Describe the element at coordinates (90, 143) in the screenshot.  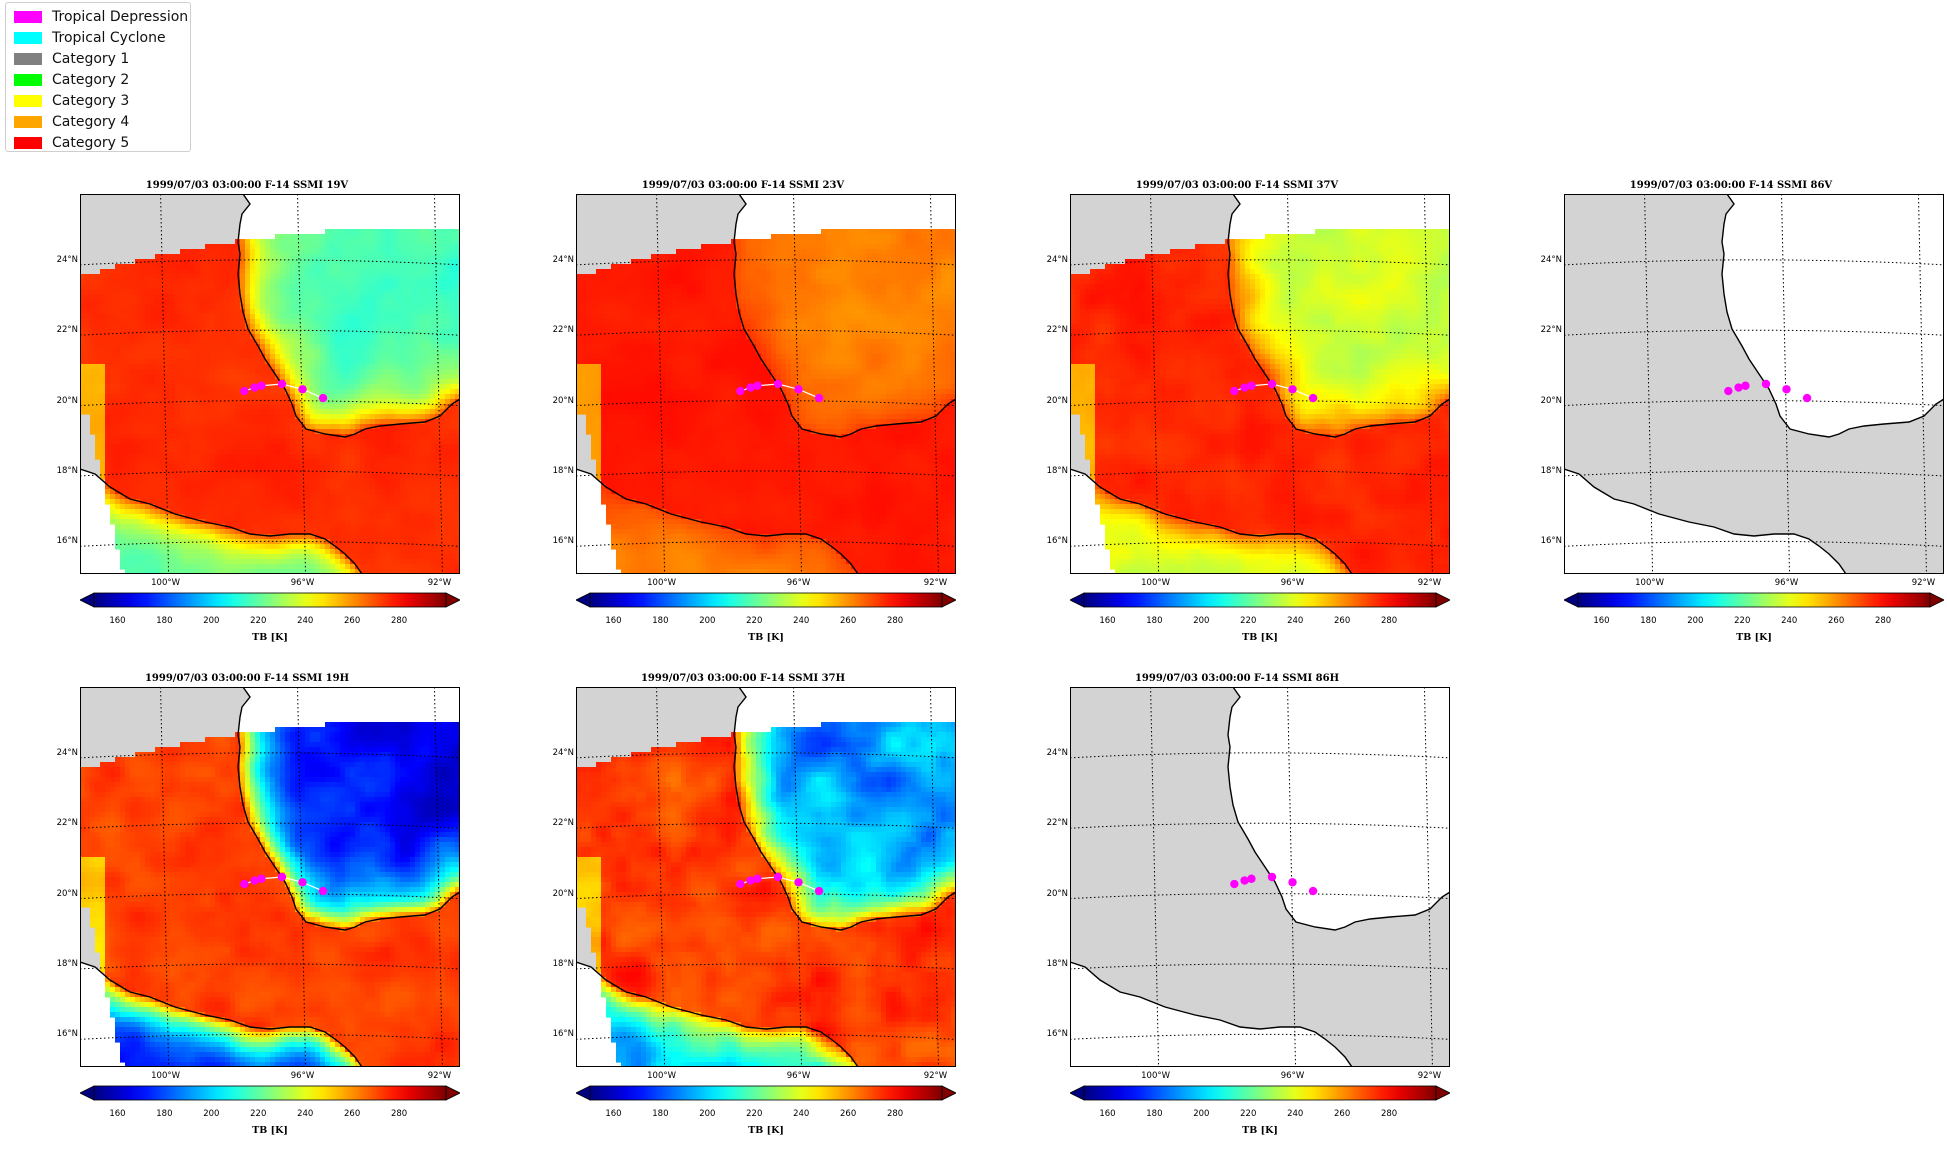
I see `legend-label: Category 5` at that location.